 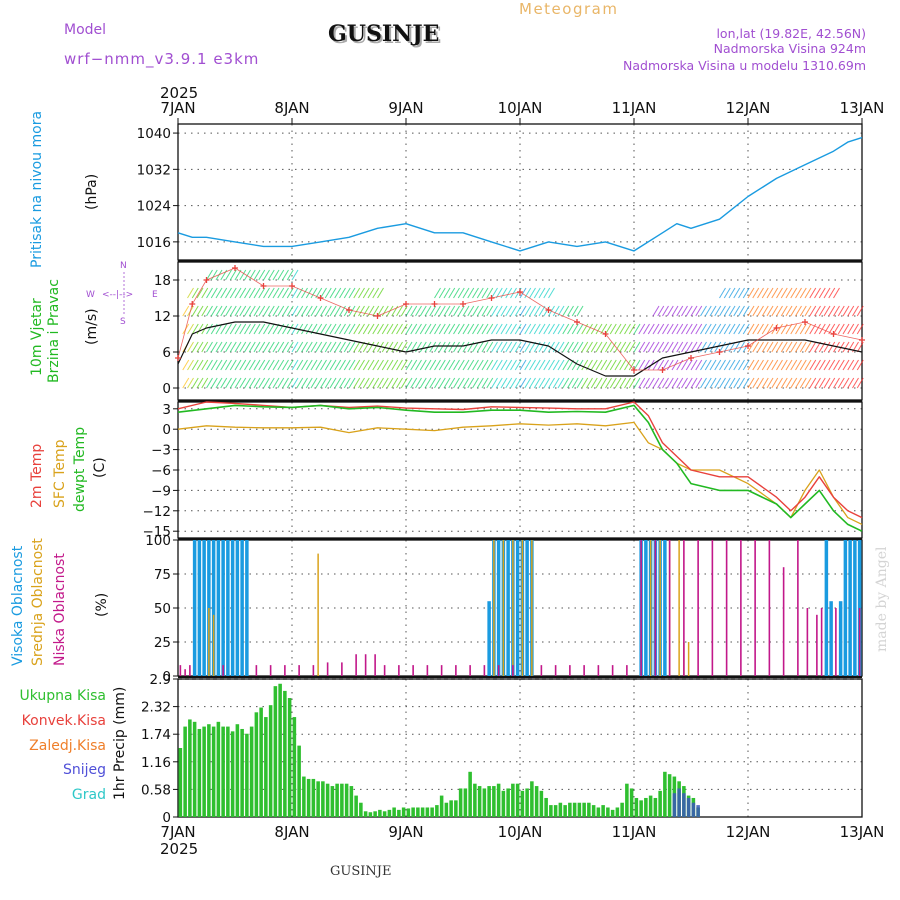 I want to click on cloud-units: (%), so click(x=102, y=605).